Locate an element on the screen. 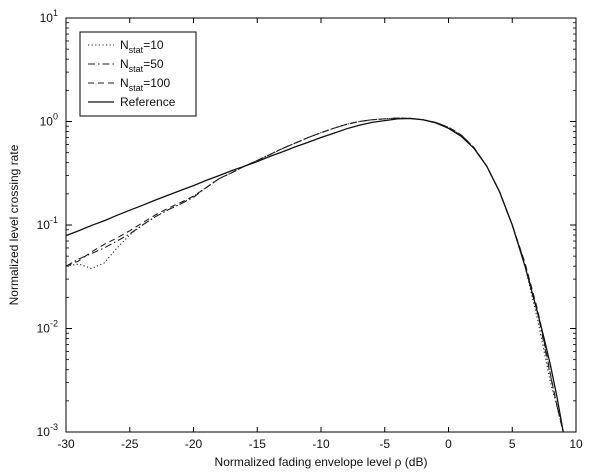 This screenshot has height=473, width=589. x-axis-label: Normalized fading envelope level ρ (dB) is located at coordinates (321, 462).